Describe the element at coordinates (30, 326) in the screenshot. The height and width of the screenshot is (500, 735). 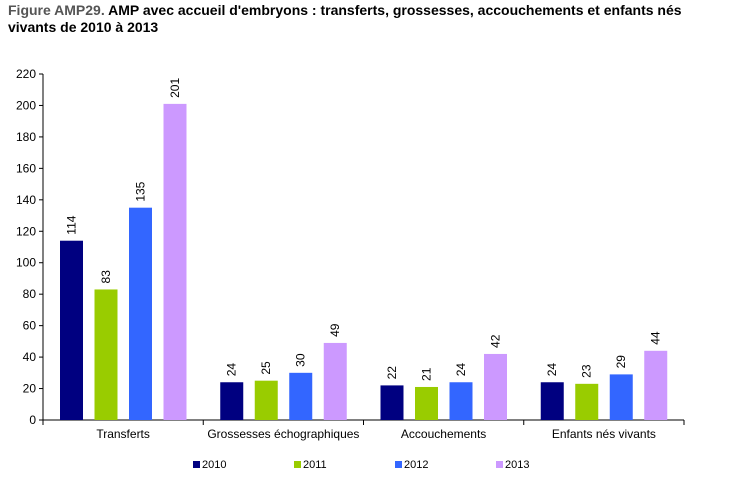
I see `y-tick-label: 60` at that location.